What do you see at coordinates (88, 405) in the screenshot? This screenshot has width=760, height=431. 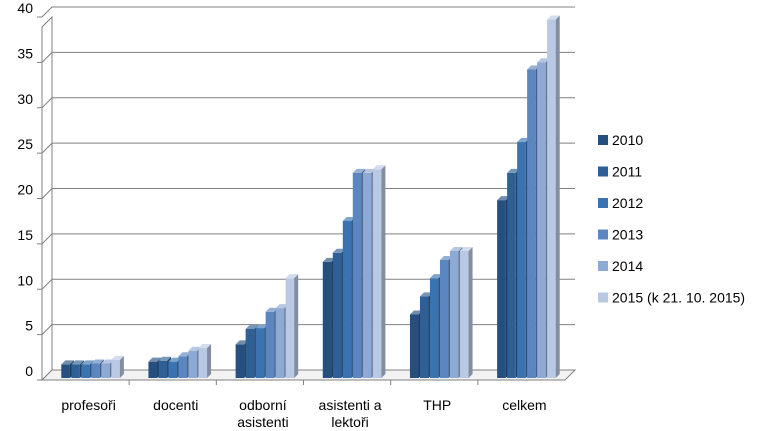 I see `x-tick-label: profesoři` at bounding box center [88, 405].